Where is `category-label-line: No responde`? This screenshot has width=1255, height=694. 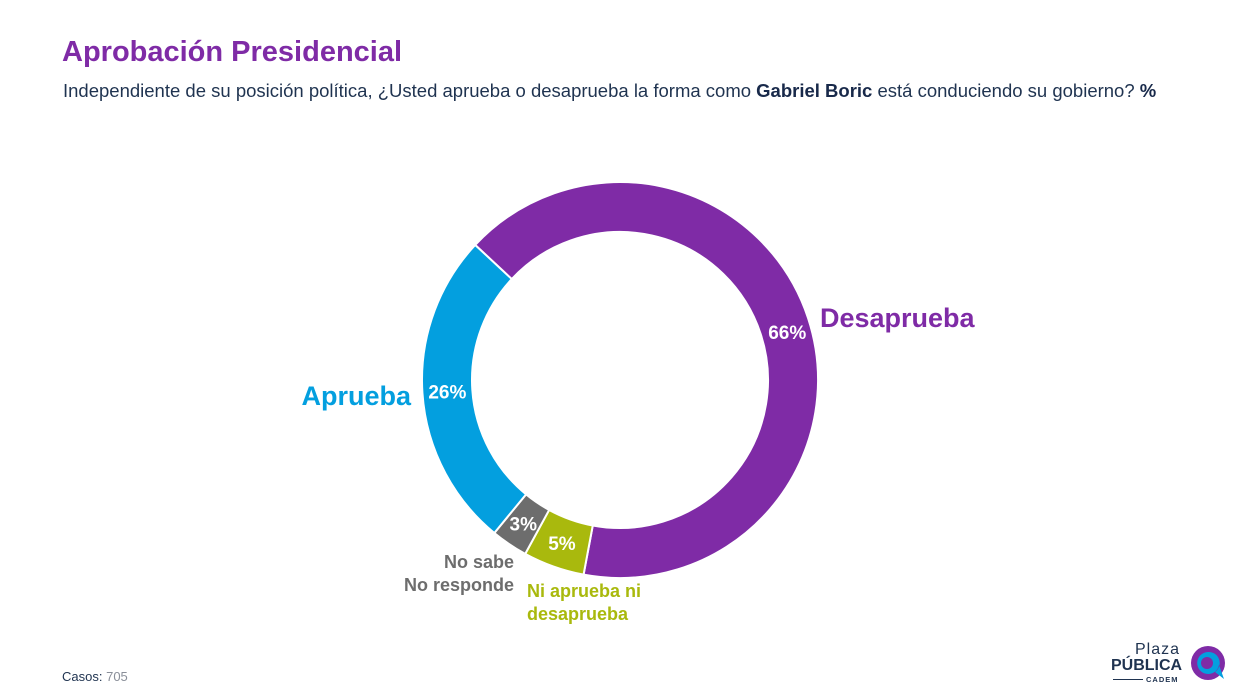 category-label-line: No responde is located at coordinates (459, 585).